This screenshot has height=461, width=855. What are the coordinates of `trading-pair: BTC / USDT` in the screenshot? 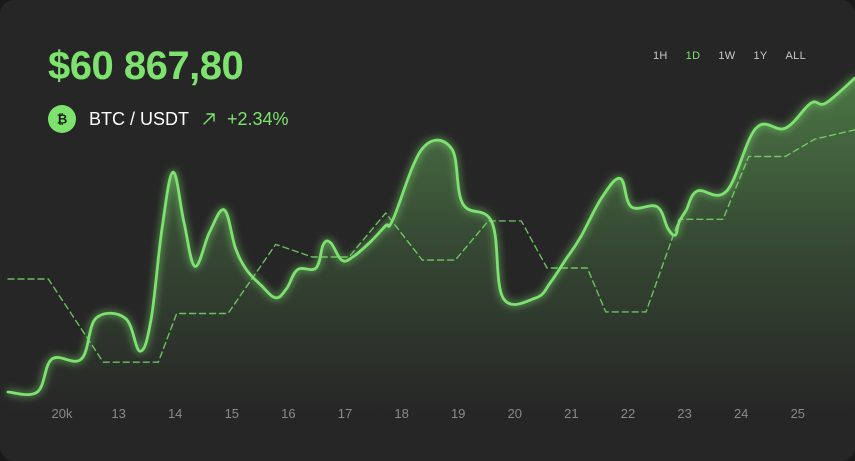 It's located at (139, 118).